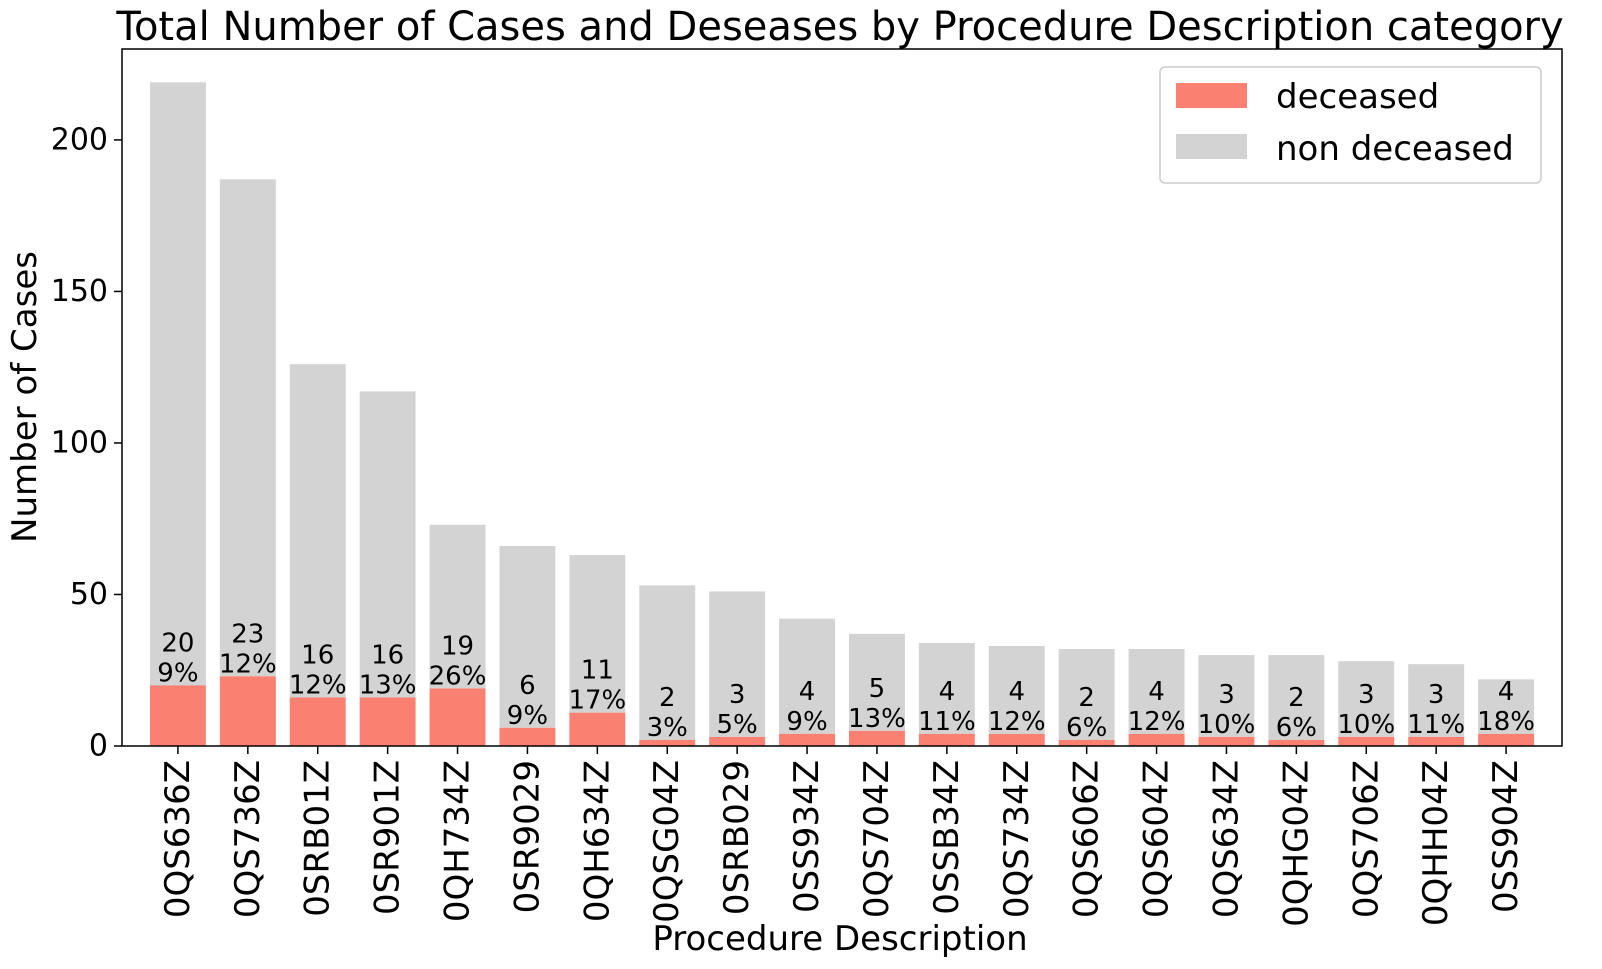 The image size is (1602, 969). I want to click on y-tick-label: 200, so click(79, 139).